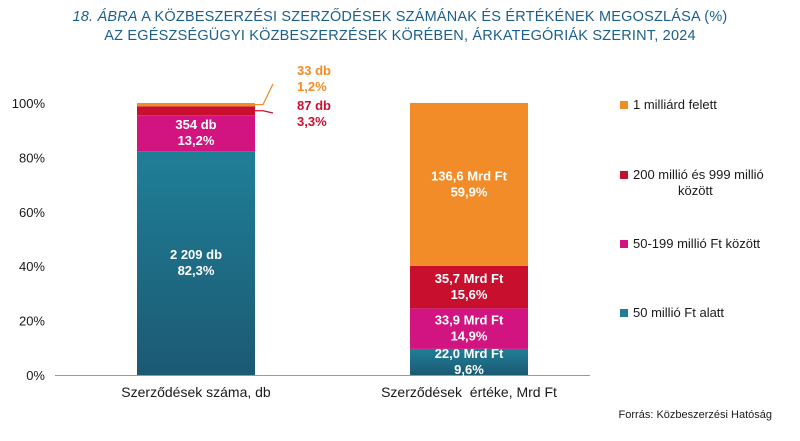 Image resolution: width=800 pixels, height=441 pixels. I want to click on legend-label: 200 millió és 999 millió, so click(698, 174).